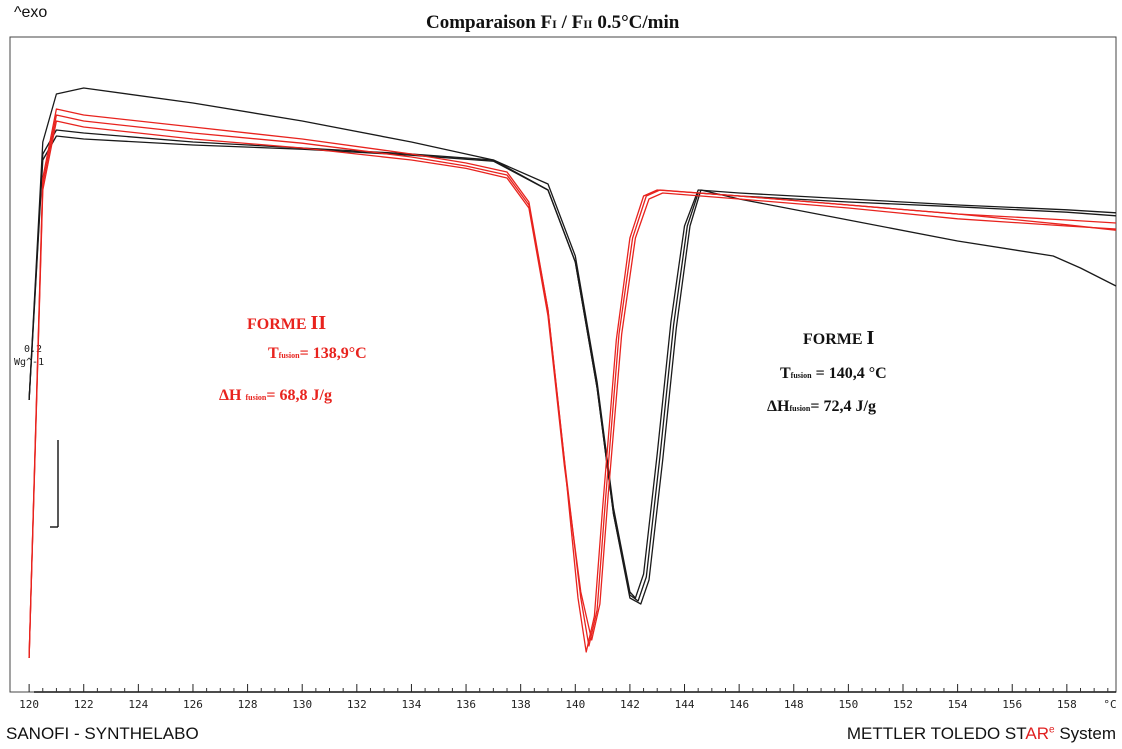 This screenshot has height=749, width=1122. Describe the element at coordinates (29, 356) in the screenshot. I see `y-scale-label: 0.2 Wg^-1` at that location.